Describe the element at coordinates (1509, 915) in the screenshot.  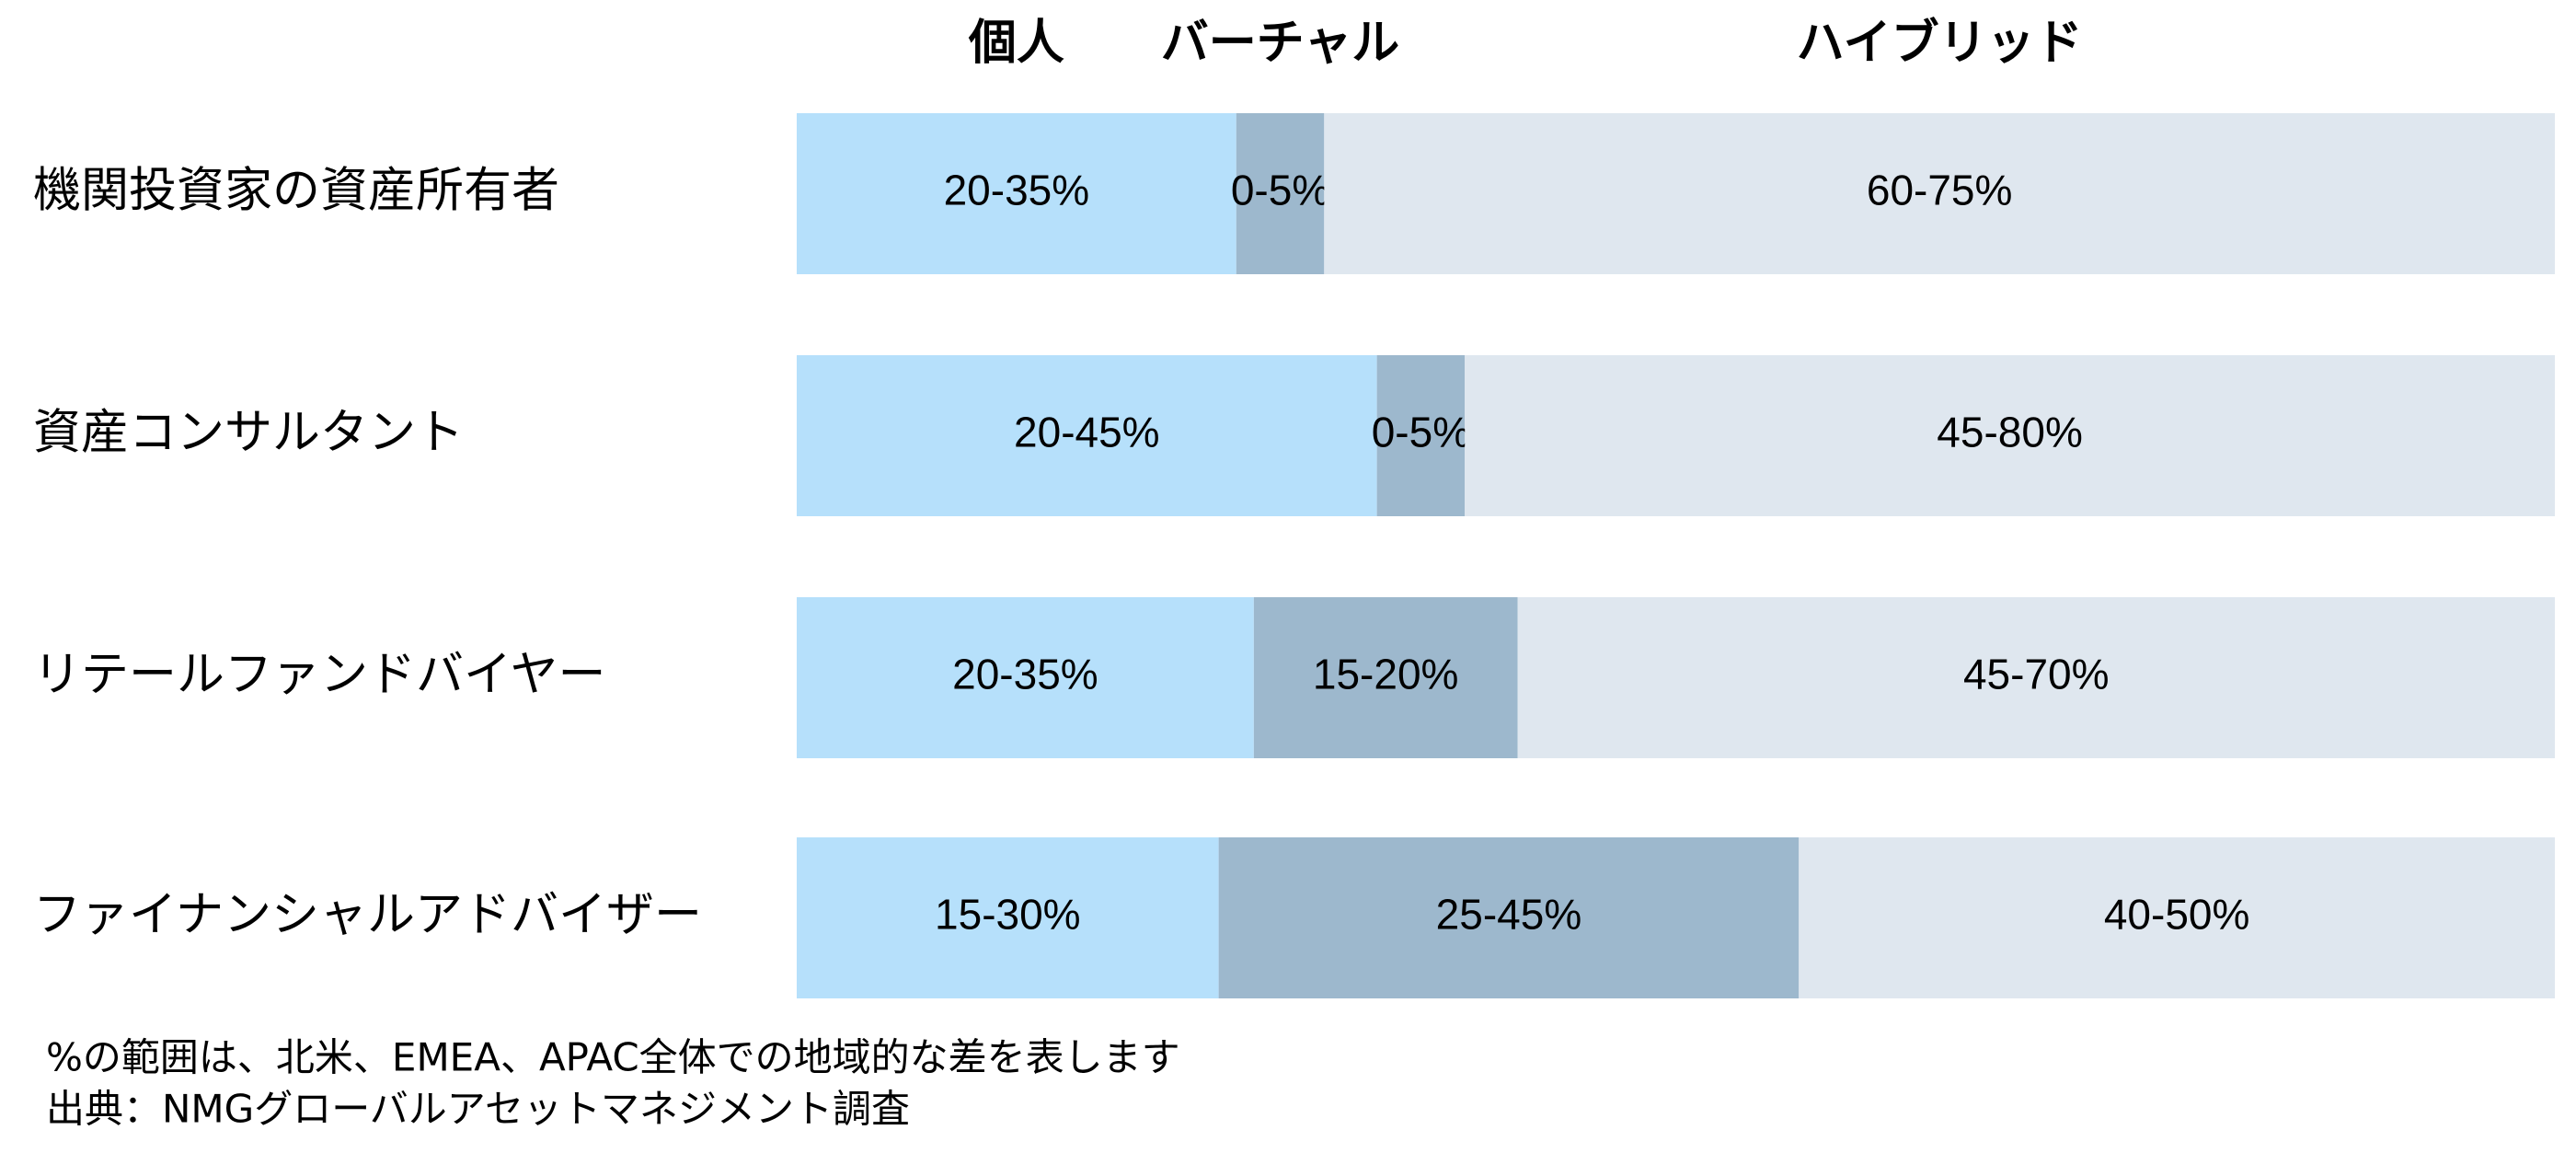
I see `value-label: 25-45%` at that location.